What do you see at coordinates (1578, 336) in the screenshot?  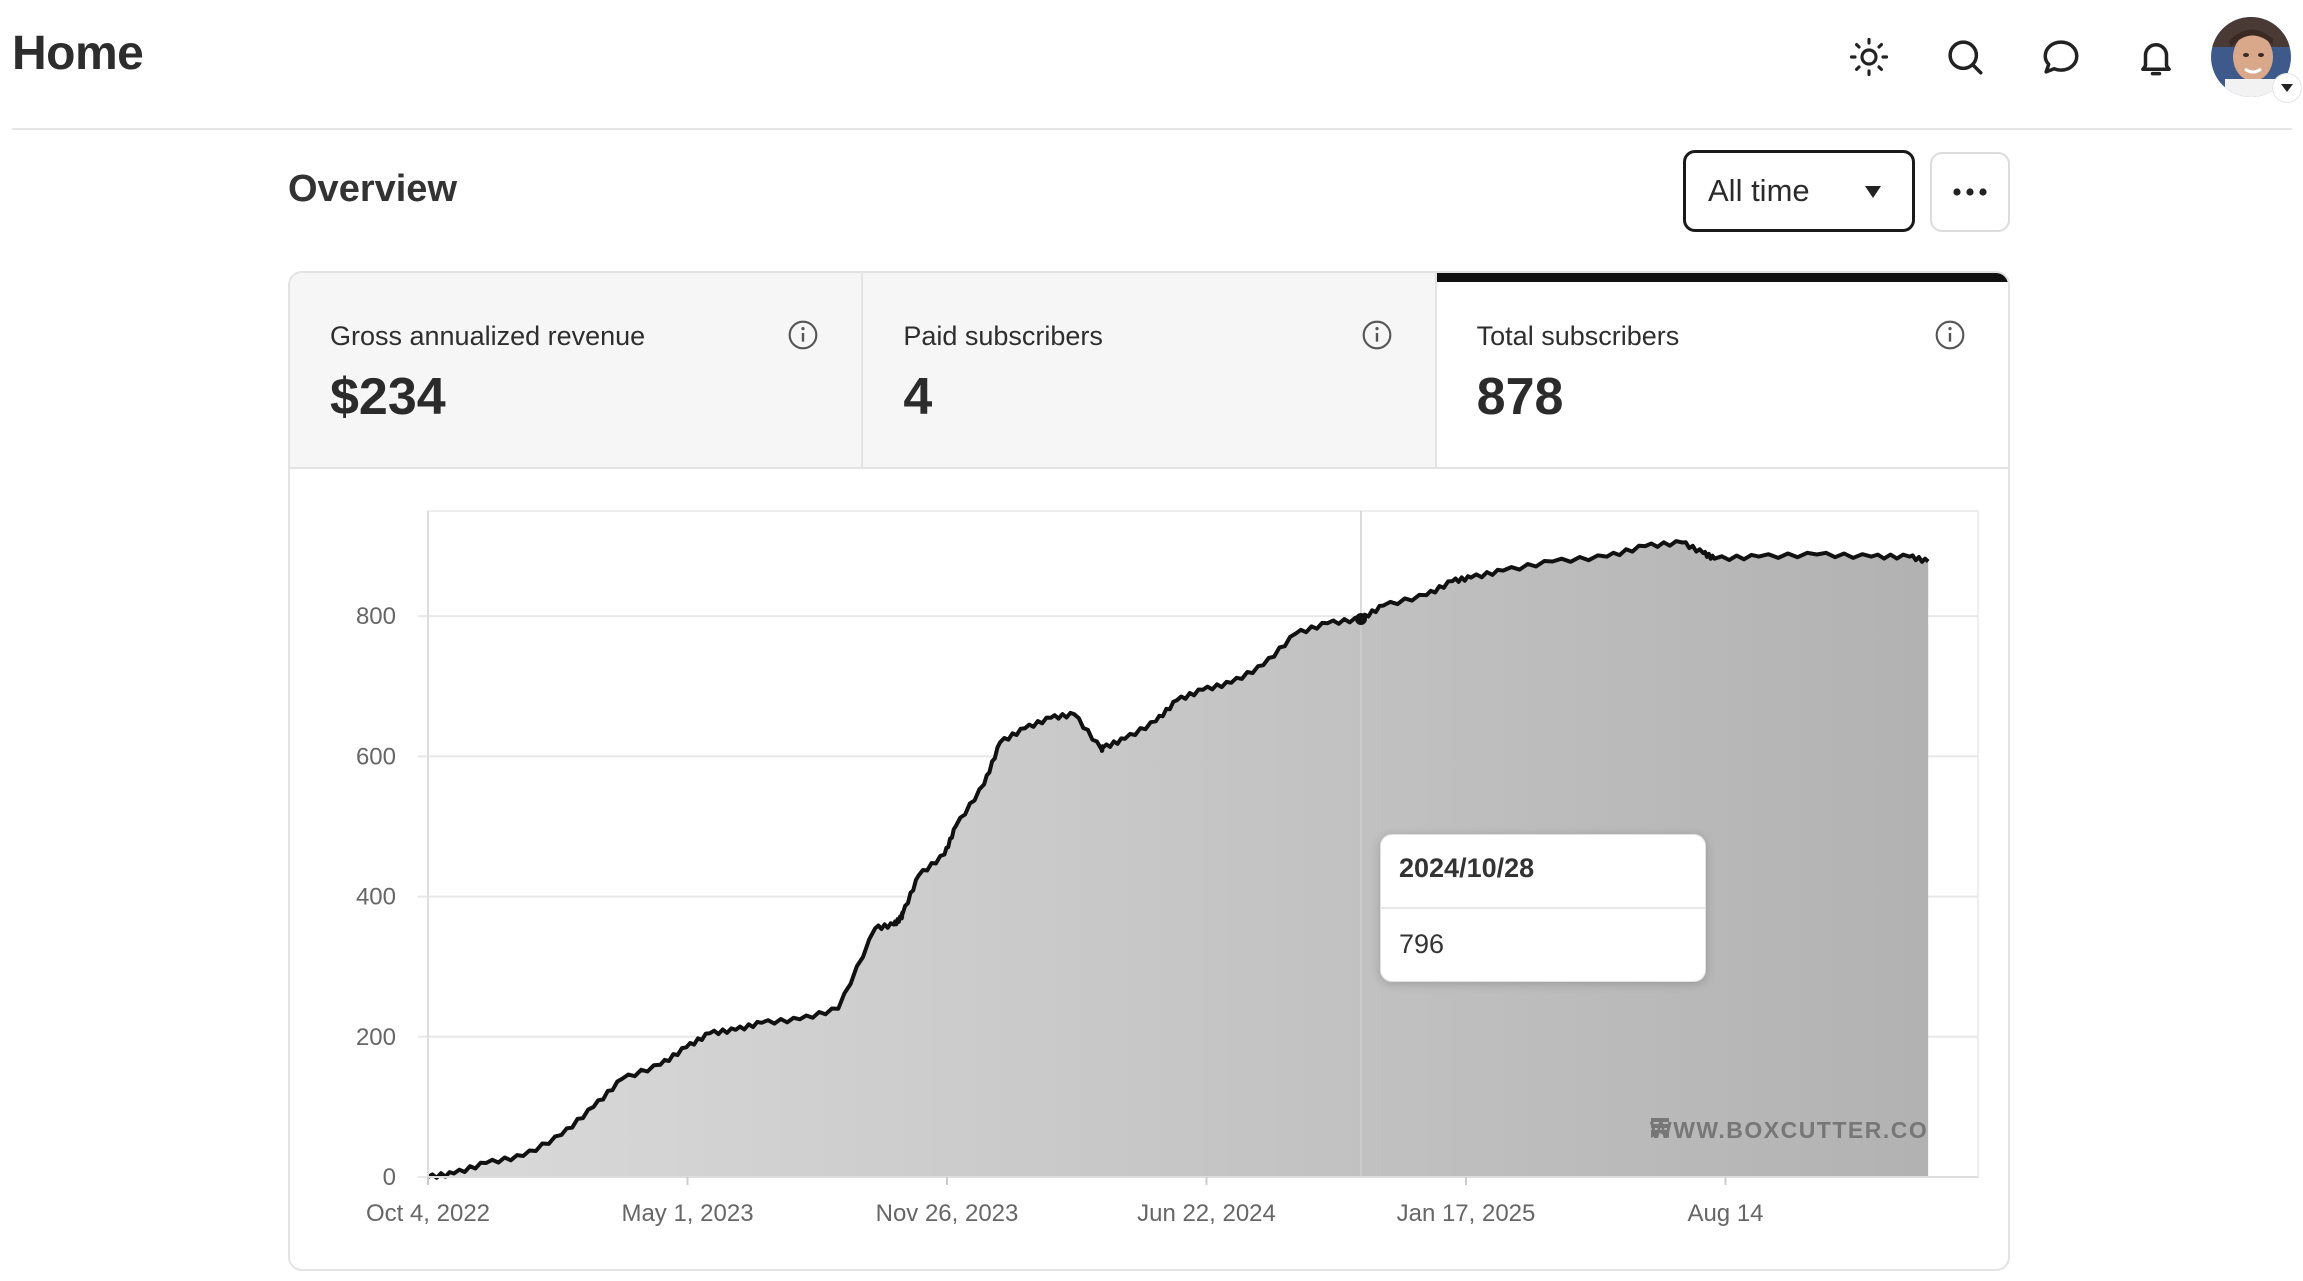 I see `stat-label: Total subscribers` at bounding box center [1578, 336].